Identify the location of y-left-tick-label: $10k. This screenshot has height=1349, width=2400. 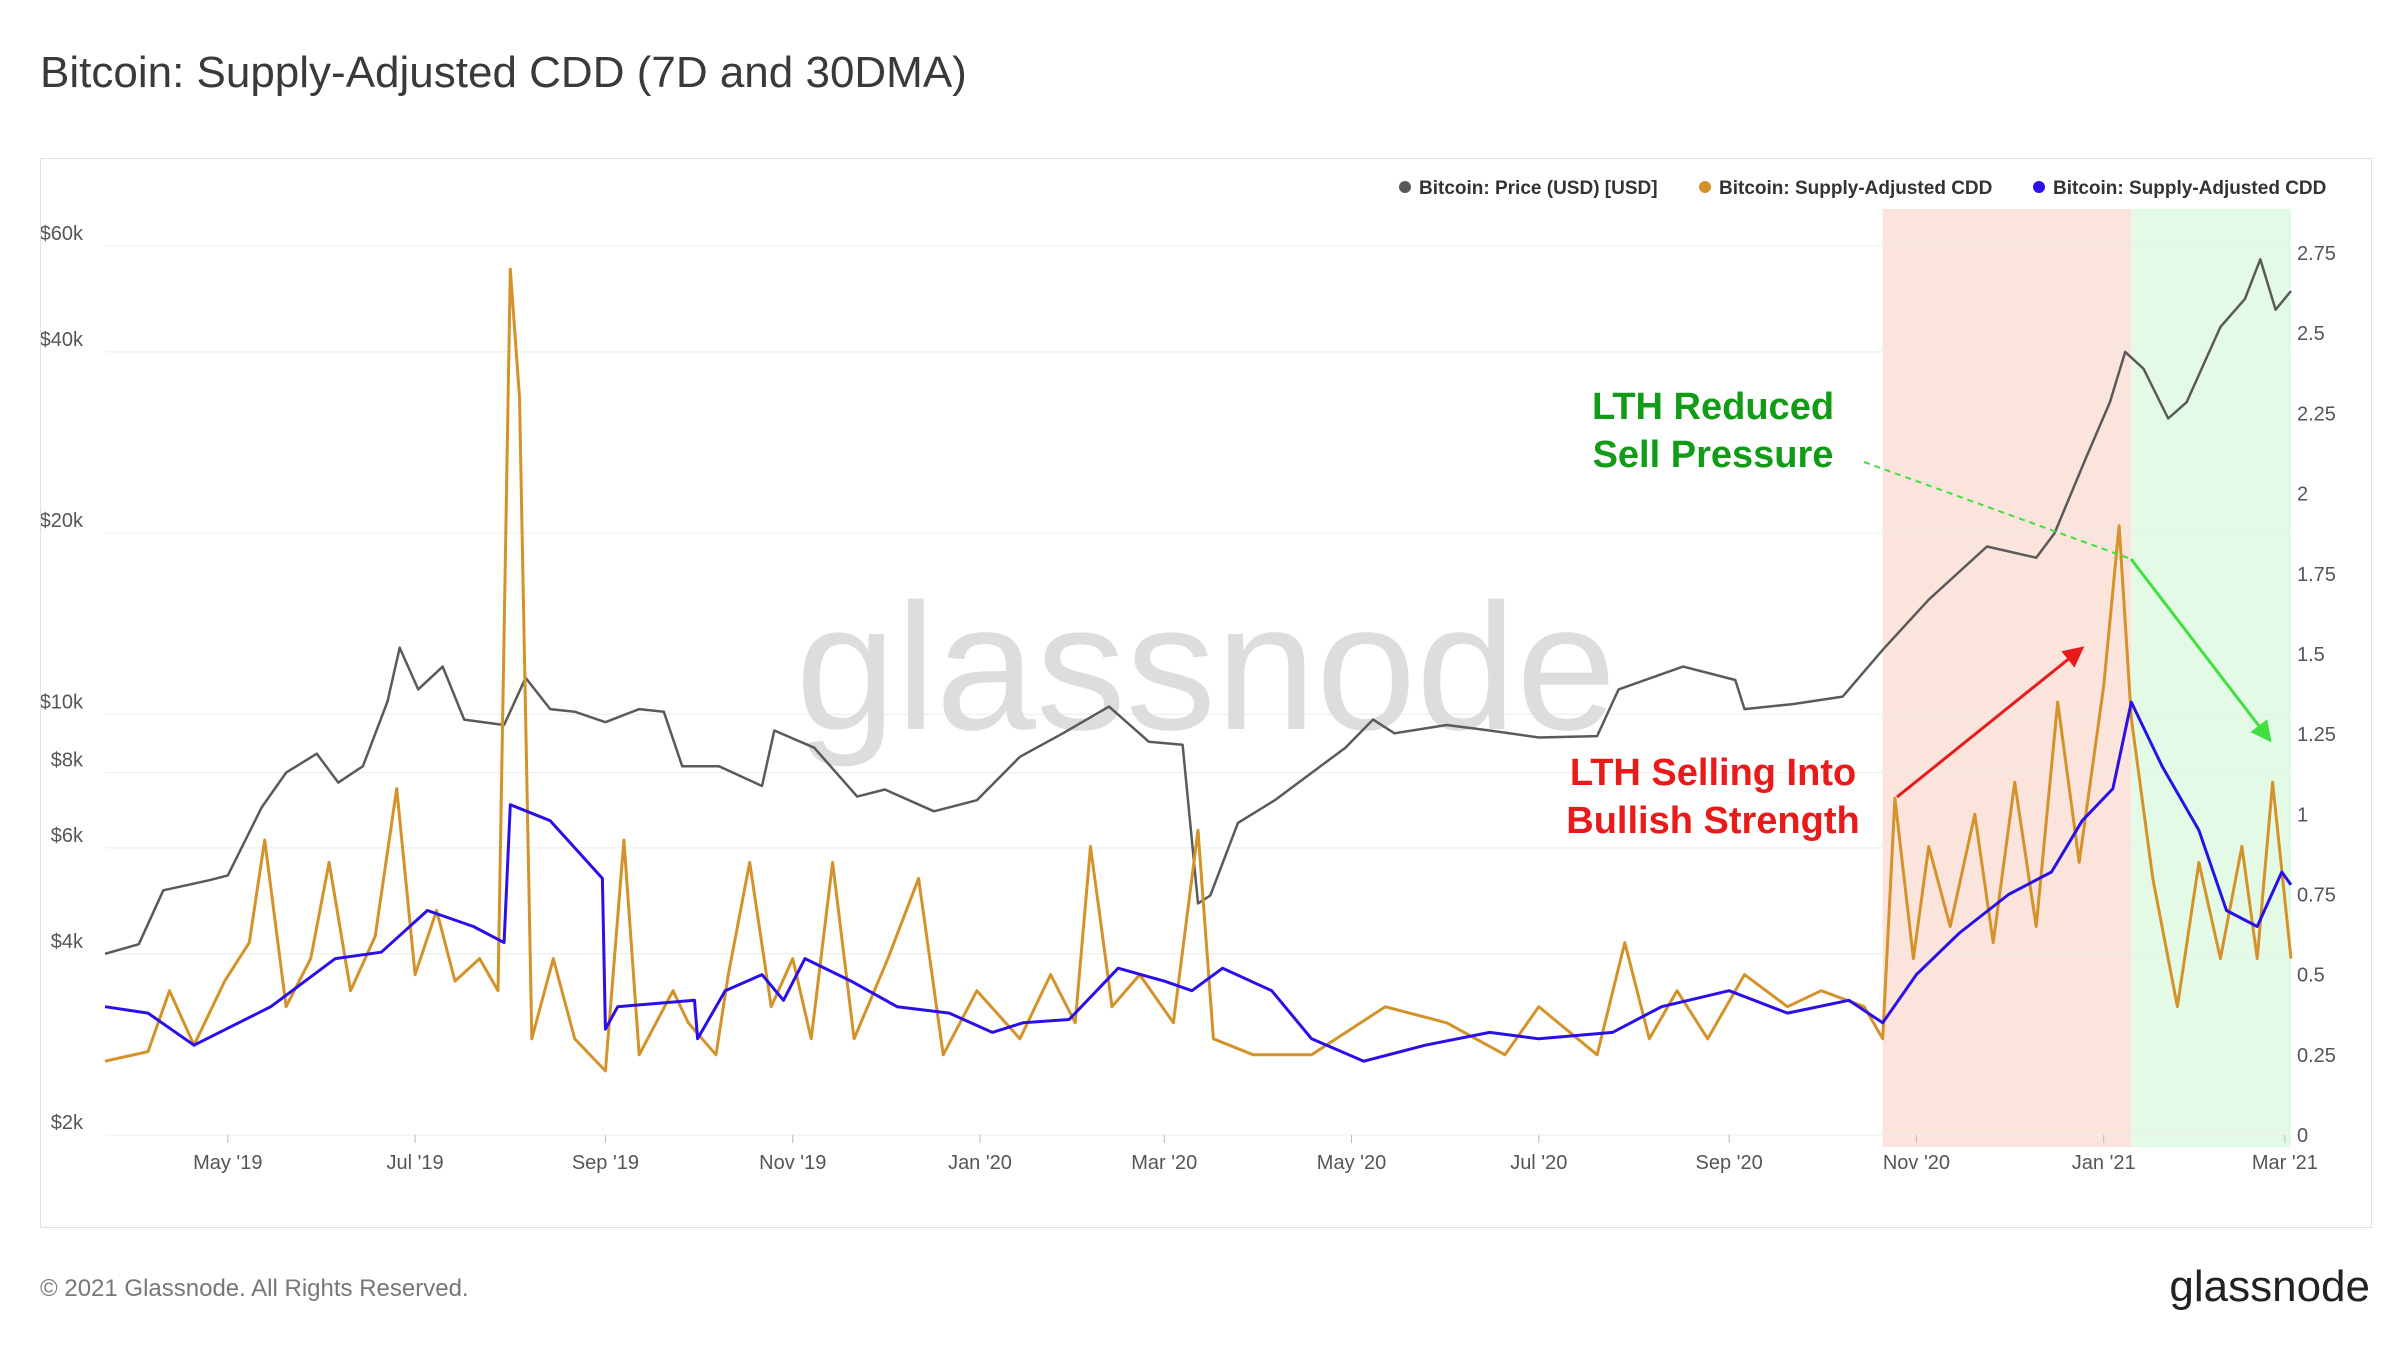
(62, 702).